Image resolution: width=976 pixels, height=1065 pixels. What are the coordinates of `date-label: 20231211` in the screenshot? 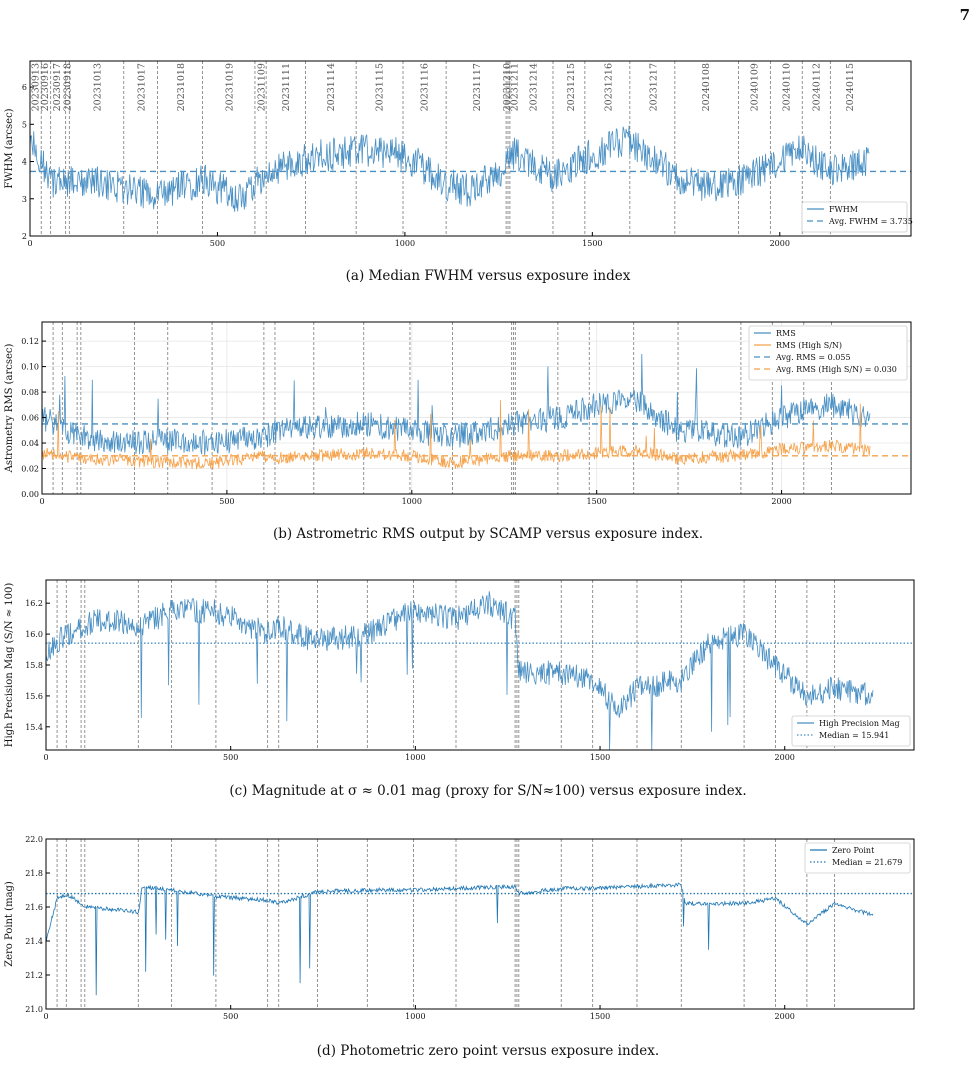 It's located at (515, 87).